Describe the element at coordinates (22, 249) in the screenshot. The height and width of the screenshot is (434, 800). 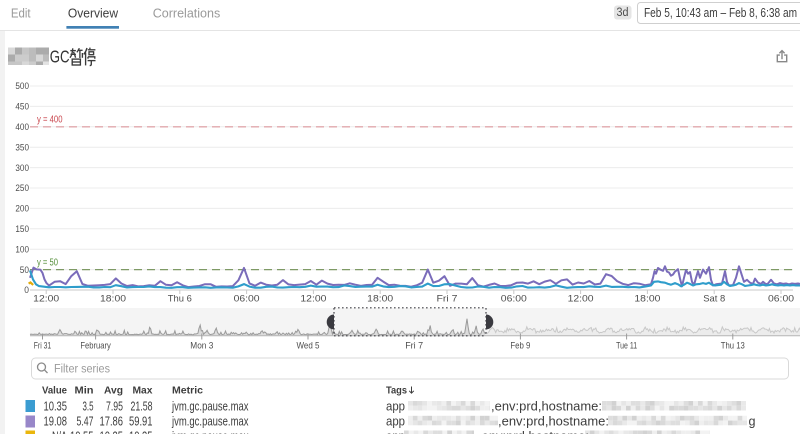
I see `svg-text: 100` at that location.